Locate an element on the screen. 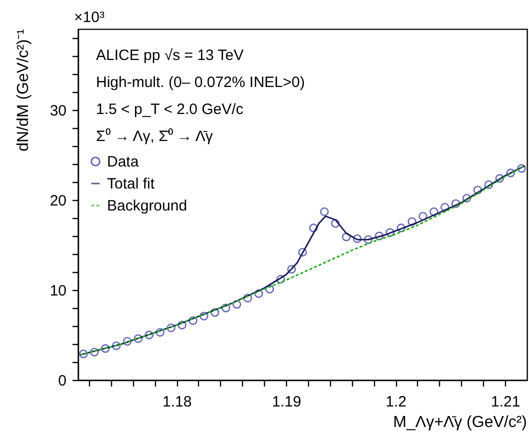 The width and height of the screenshot is (529, 439). y-tick-label: 30 is located at coordinates (58, 111).